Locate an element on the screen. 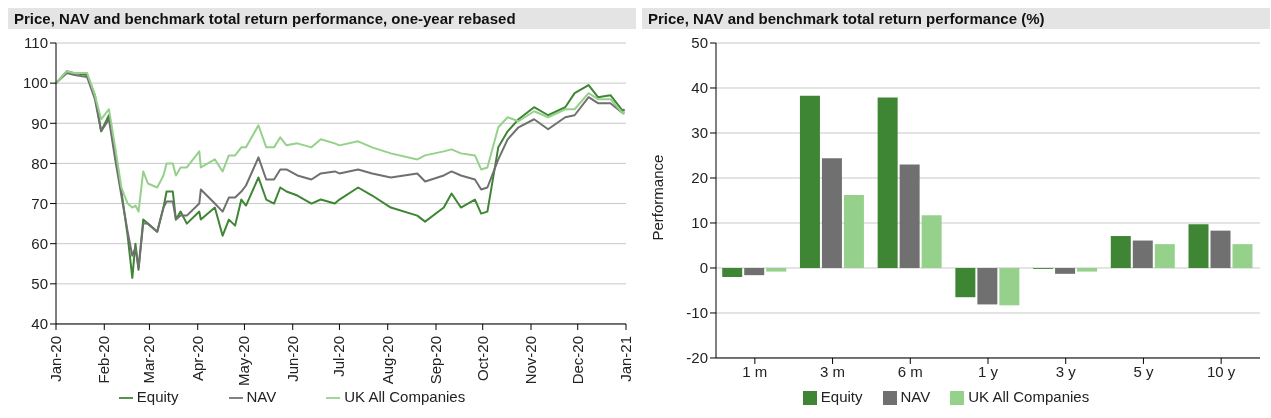 This screenshot has height=418, width=1271. x-tick-label: Dec-20 is located at coordinates (577, 360).